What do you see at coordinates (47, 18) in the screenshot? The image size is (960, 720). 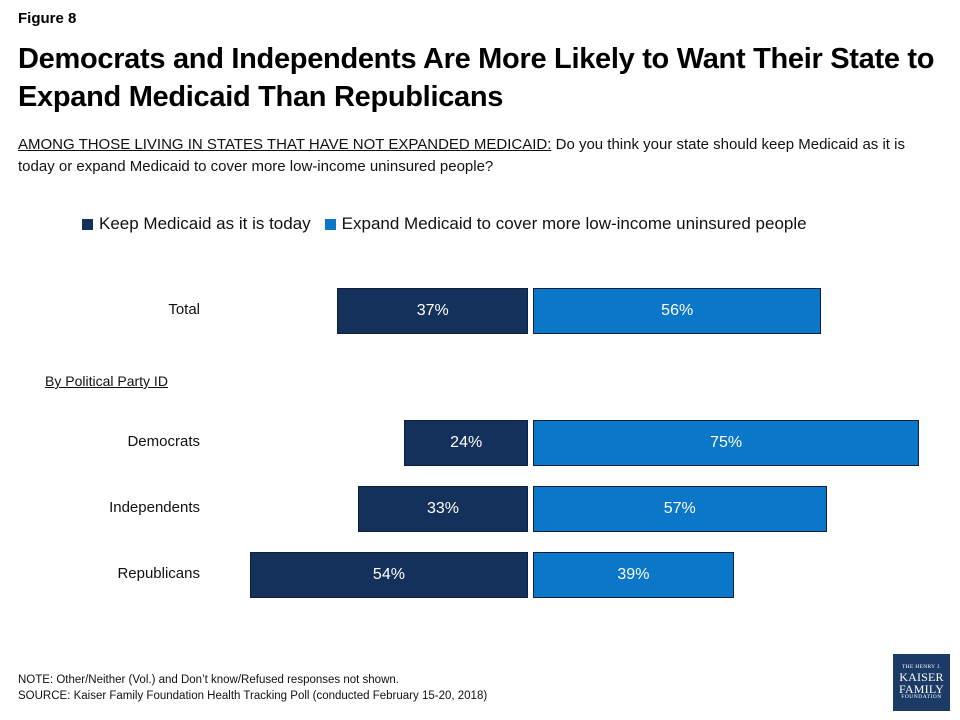 I see `figure-label: Figure 8` at bounding box center [47, 18].